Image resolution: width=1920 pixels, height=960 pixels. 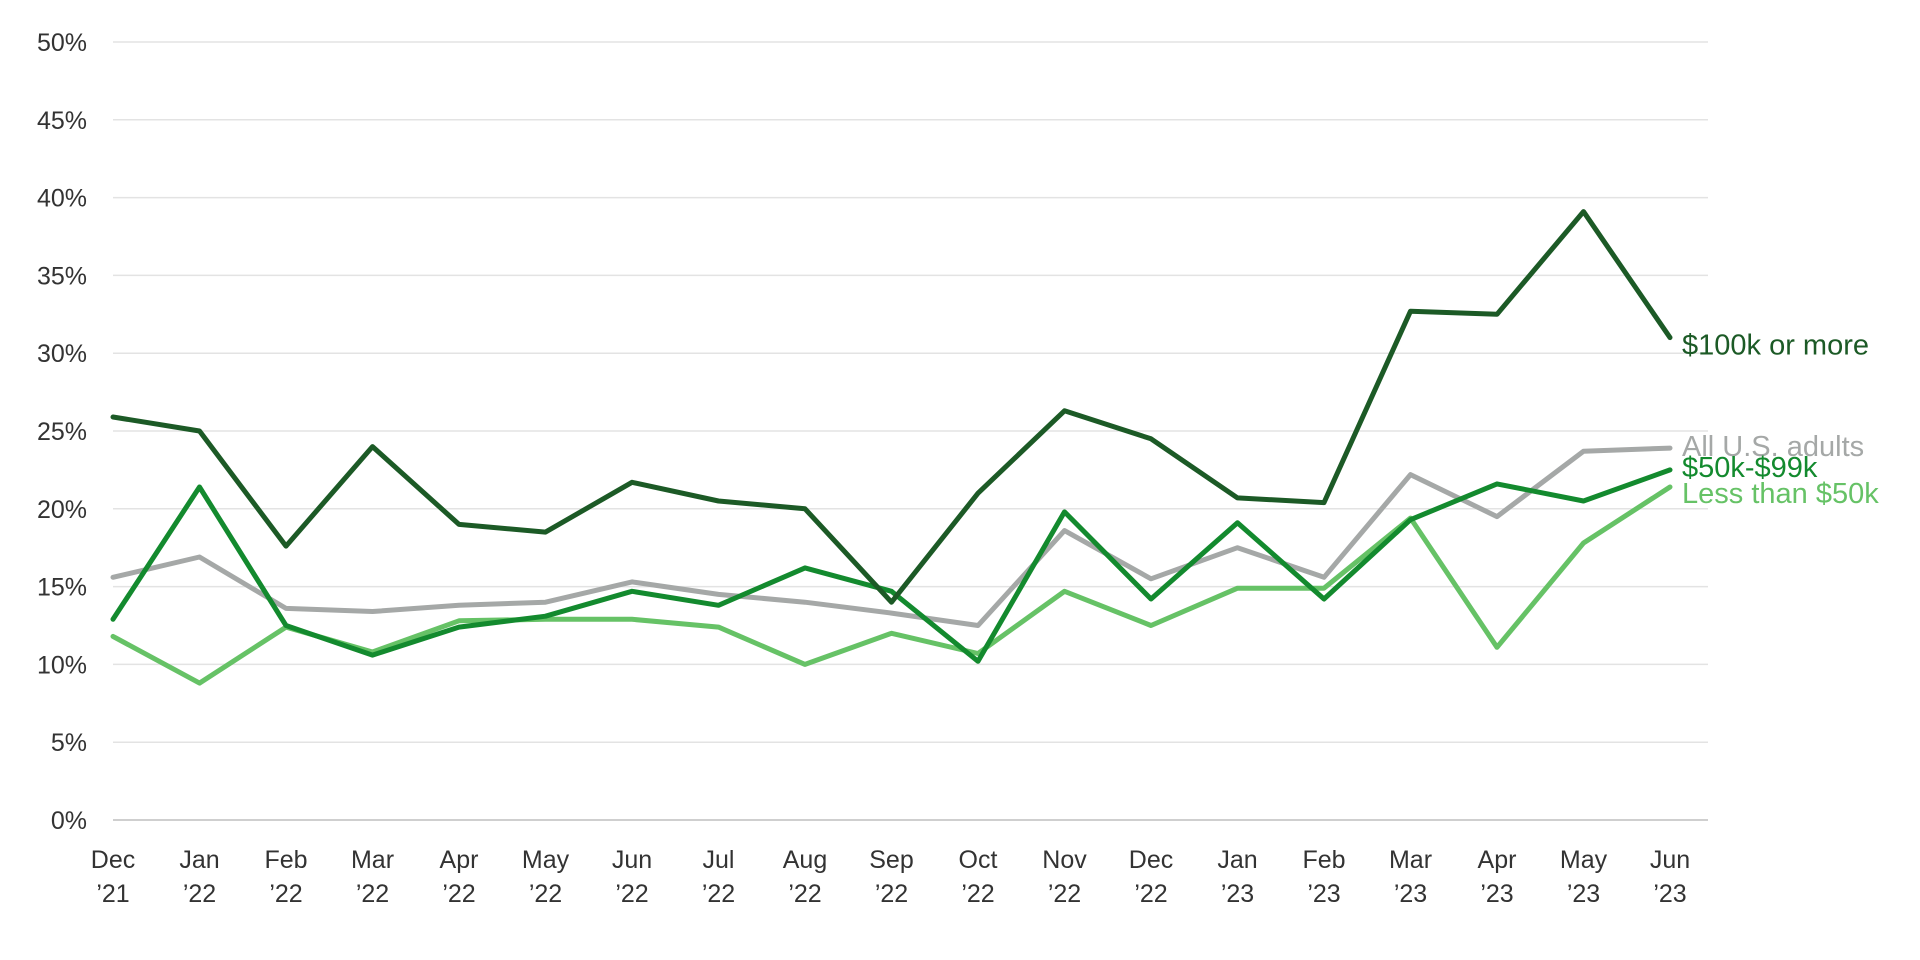 What do you see at coordinates (62, 510) in the screenshot?
I see `y-tick-label: 20%` at bounding box center [62, 510].